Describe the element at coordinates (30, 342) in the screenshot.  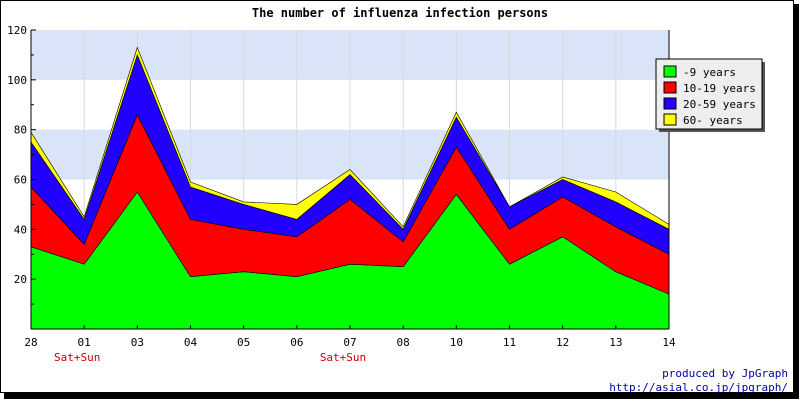
I see `x-tick-label: 28` at that location.